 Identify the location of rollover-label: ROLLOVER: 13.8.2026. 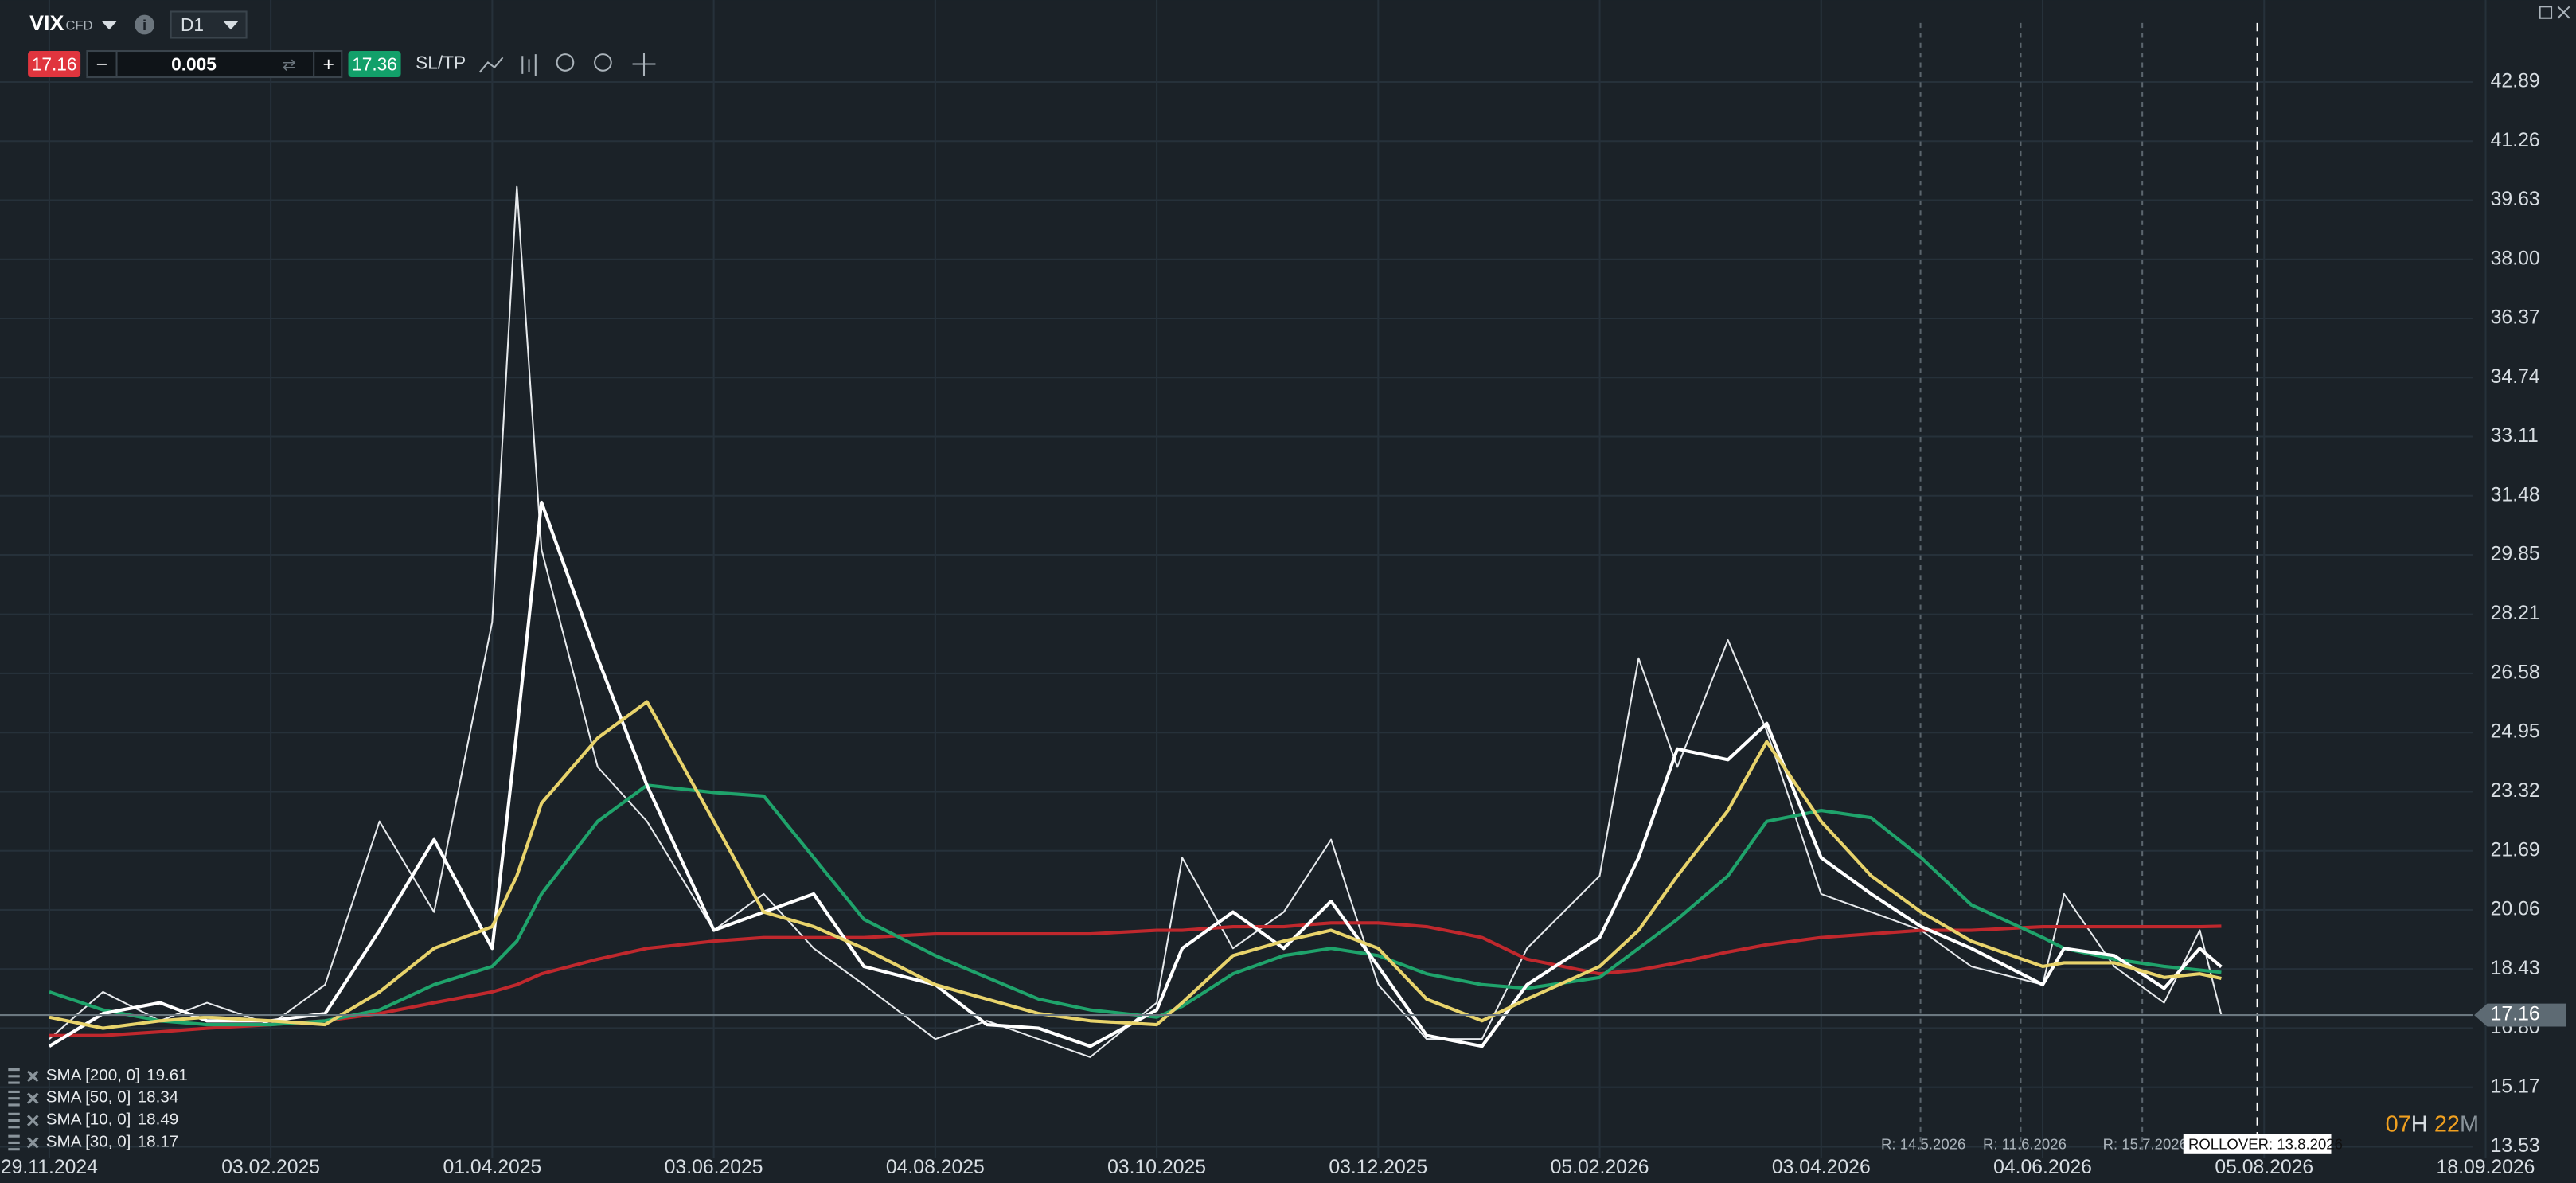
(2265, 1143).